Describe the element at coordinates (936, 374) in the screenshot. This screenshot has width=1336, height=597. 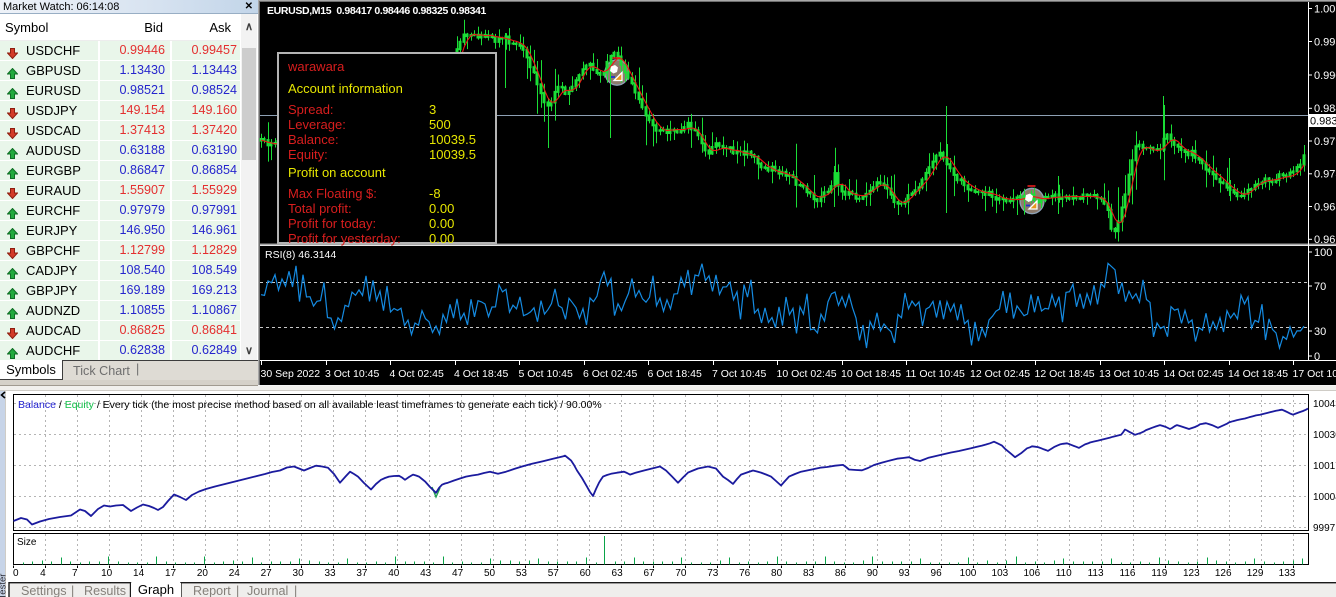
I see `svg-text: 11 Oct 10:45` at that location.